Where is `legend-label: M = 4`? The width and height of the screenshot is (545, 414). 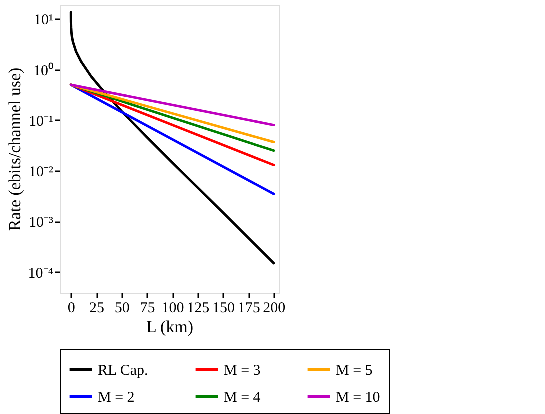
legend-label: M = 4 is located at coordinates (243, 398).